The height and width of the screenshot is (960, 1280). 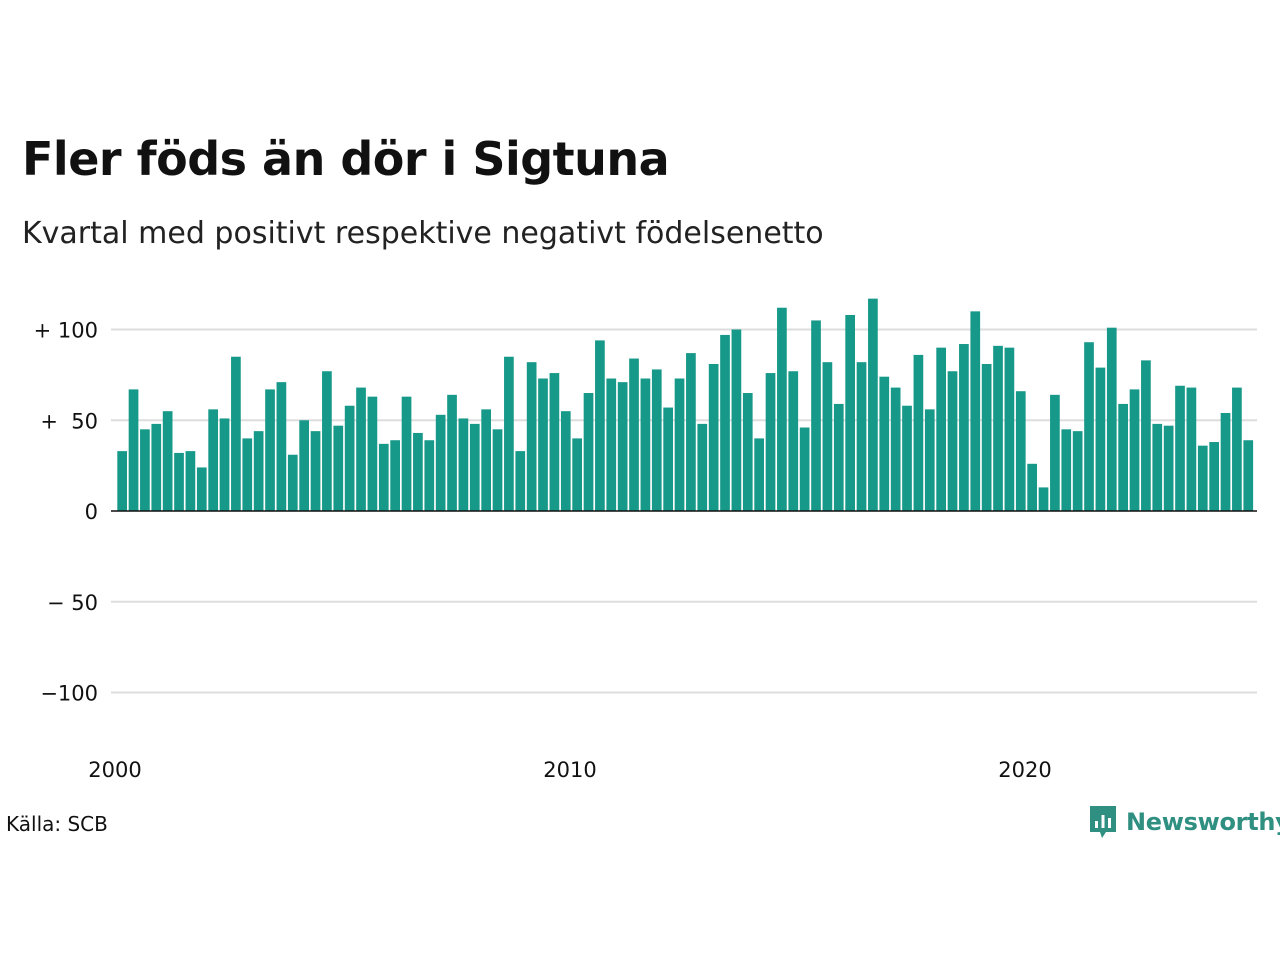 What do you see at coordinates (1203, 822) in the screenshot?
I see `brand-name: Newsworthy` at bounding box center [1203, 822].